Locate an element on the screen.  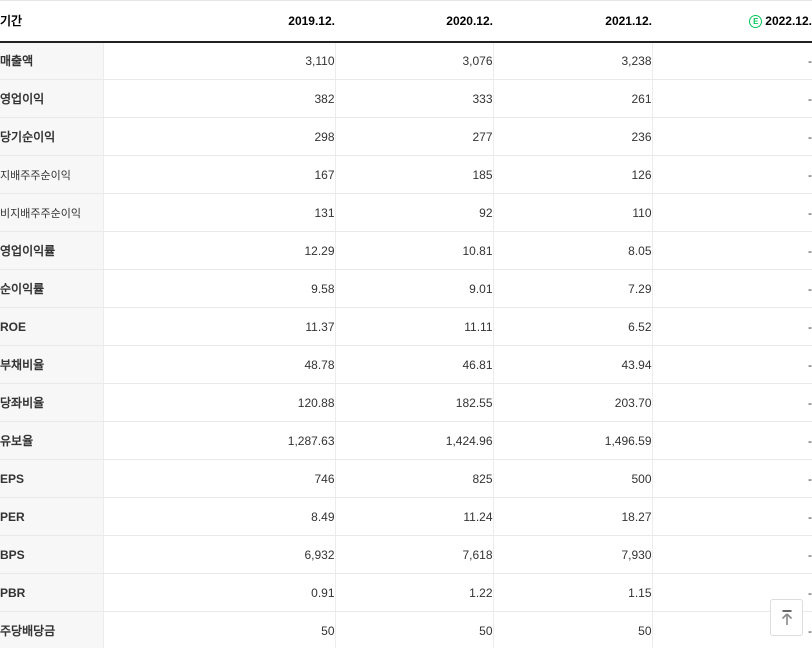
cell-value: 185 is located at coordinates (413, 174).